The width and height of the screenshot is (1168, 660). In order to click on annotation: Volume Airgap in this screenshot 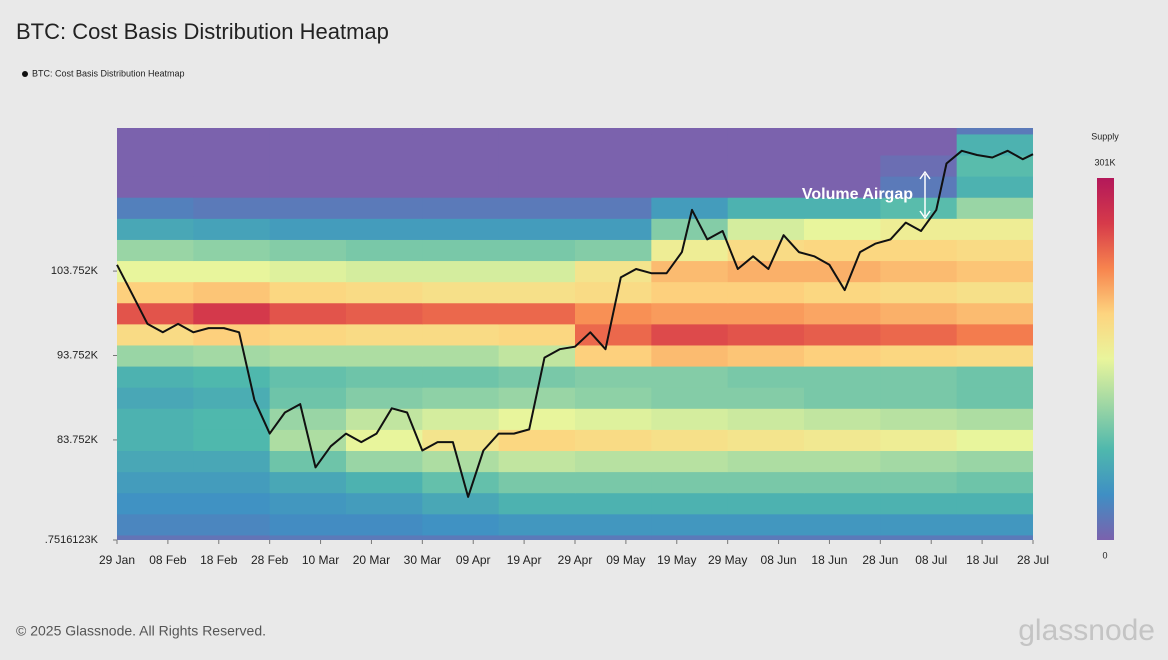, I will do `click(857, 194)`.